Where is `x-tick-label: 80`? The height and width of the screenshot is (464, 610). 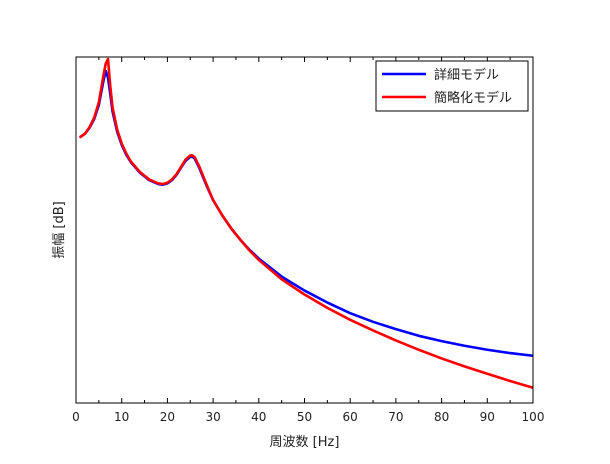 x-tick-label: 80 is located at coordinates (441, 417).